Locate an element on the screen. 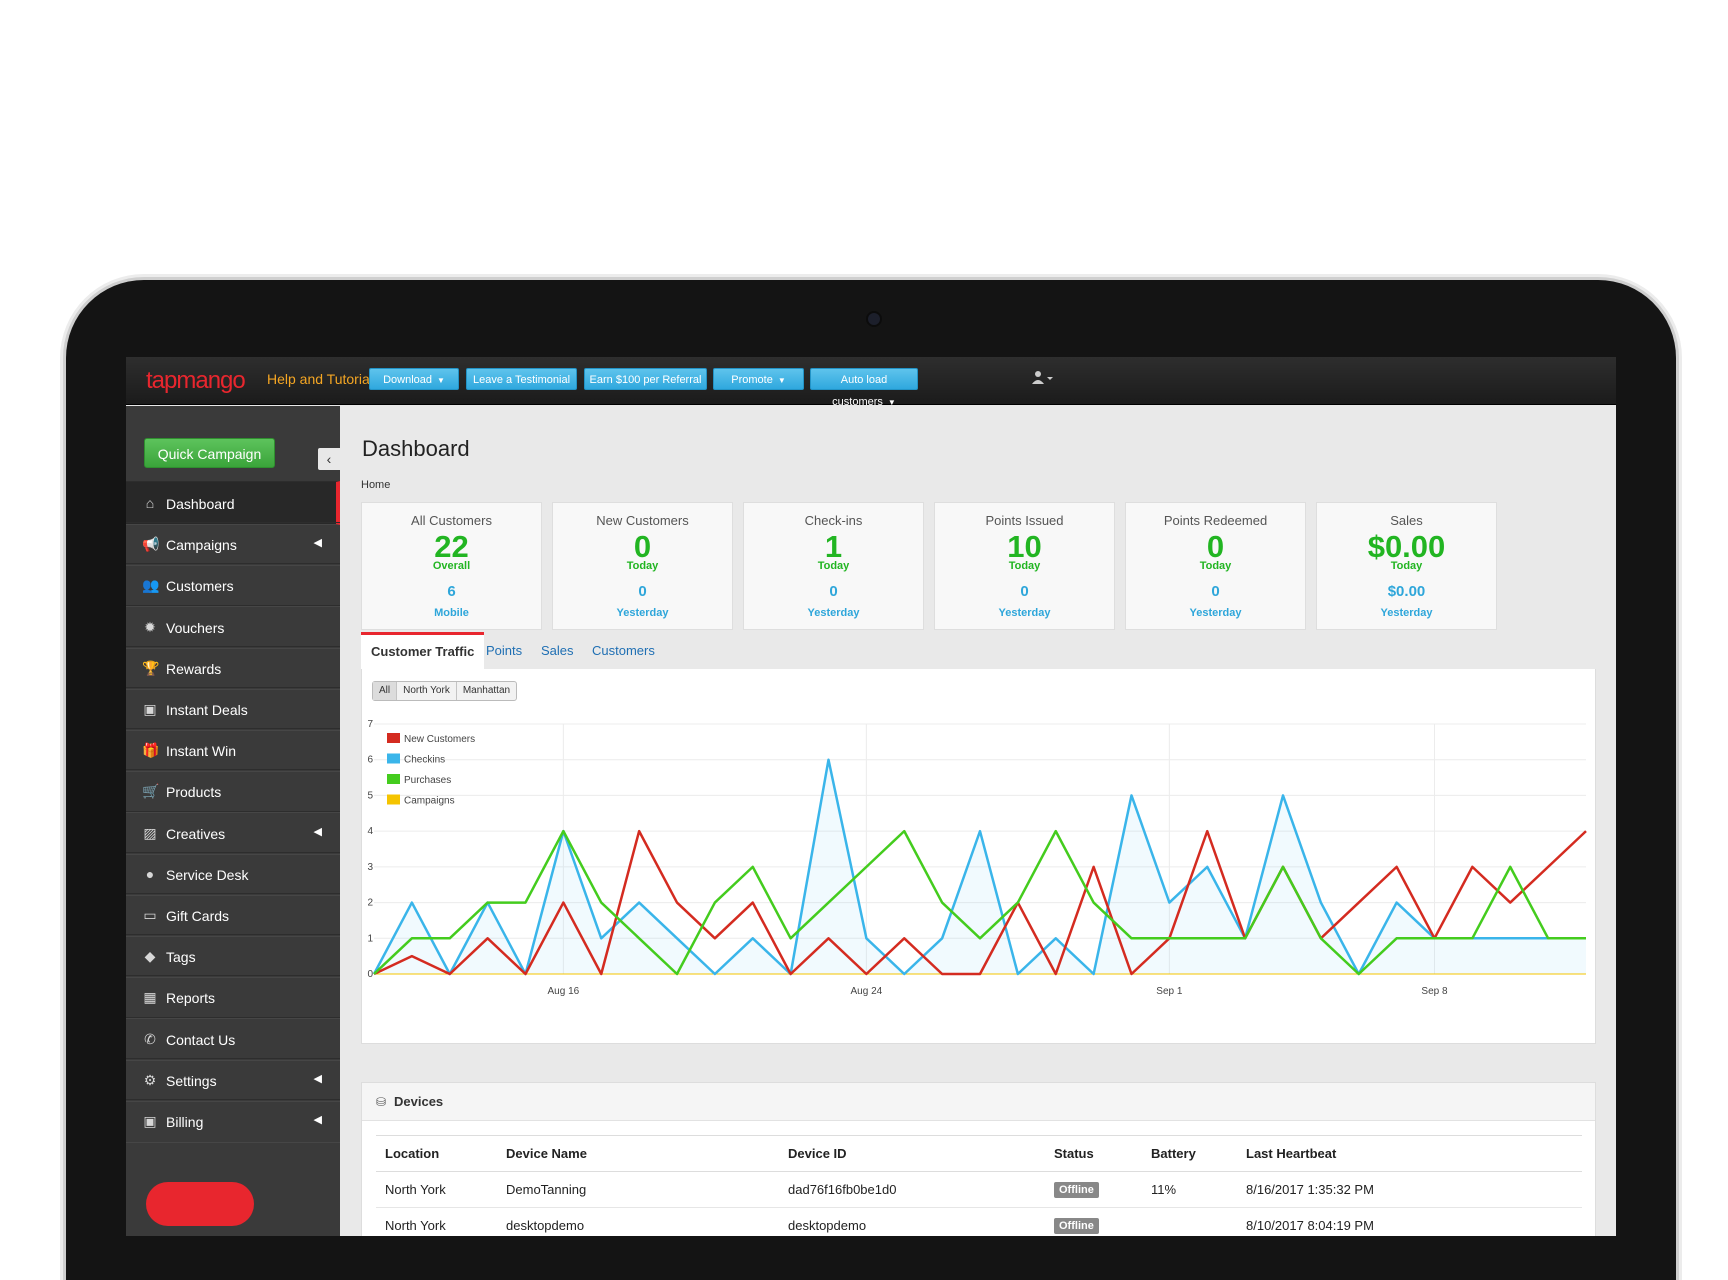 This screenshot has width=1728, height=1280. referral-button-label: Earn $100 per Referral is located at coordinates (645, 380).